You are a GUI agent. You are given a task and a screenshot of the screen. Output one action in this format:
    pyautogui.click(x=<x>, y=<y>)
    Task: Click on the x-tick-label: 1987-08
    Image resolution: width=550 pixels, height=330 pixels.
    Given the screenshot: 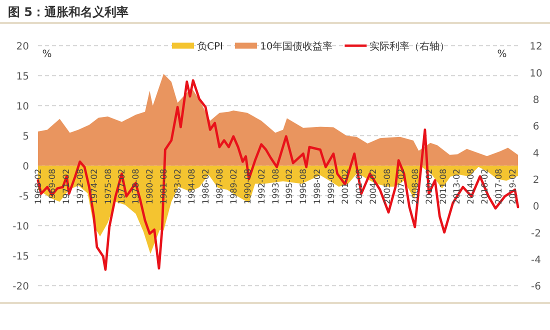 What is the action you would take?
    pyautogui.click(x=220, y=186)
    